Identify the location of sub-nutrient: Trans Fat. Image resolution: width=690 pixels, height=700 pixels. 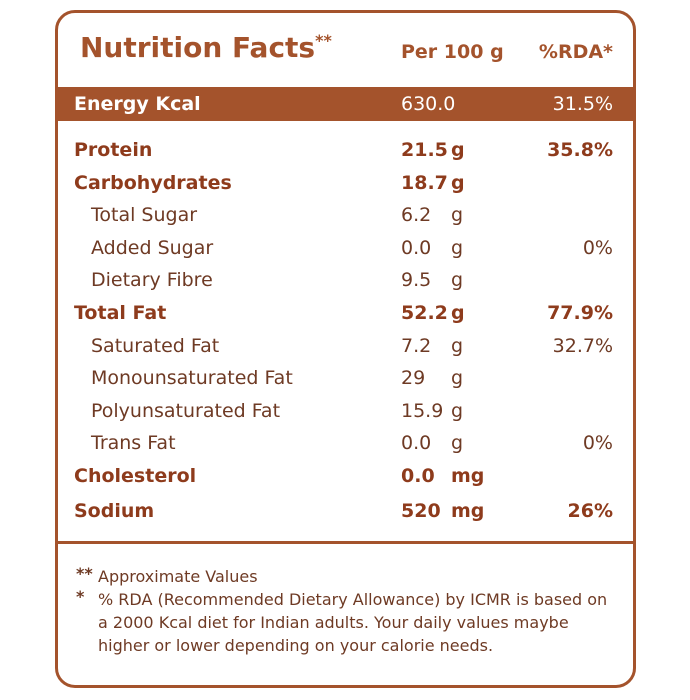
(133, 443).